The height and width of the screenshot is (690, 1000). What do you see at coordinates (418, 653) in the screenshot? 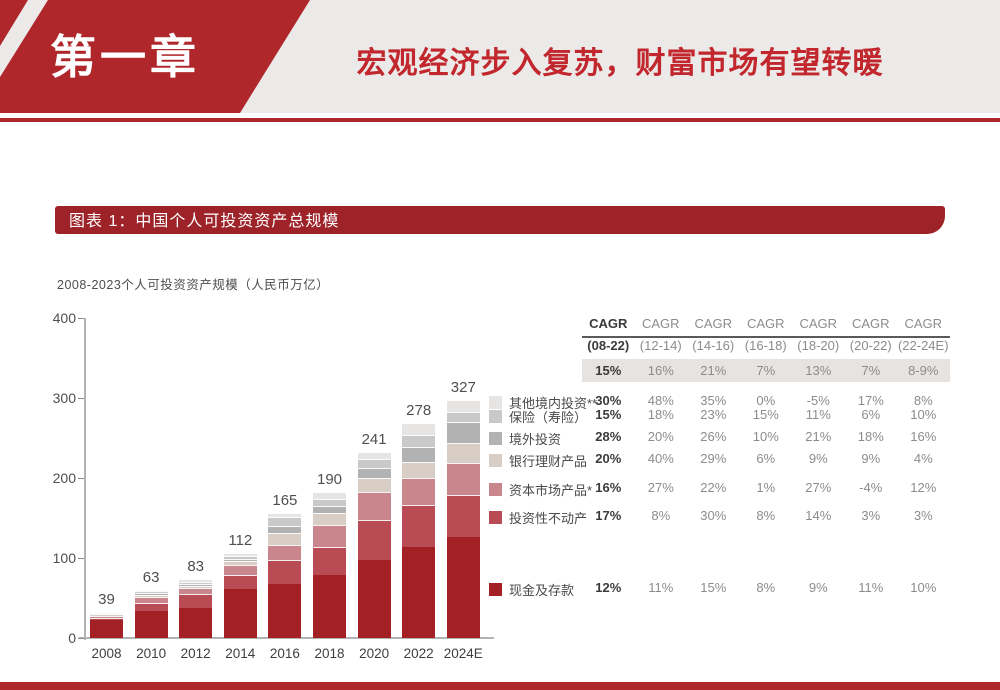
I see `x-tick-label: 2022` at bounding box center [418, 653].